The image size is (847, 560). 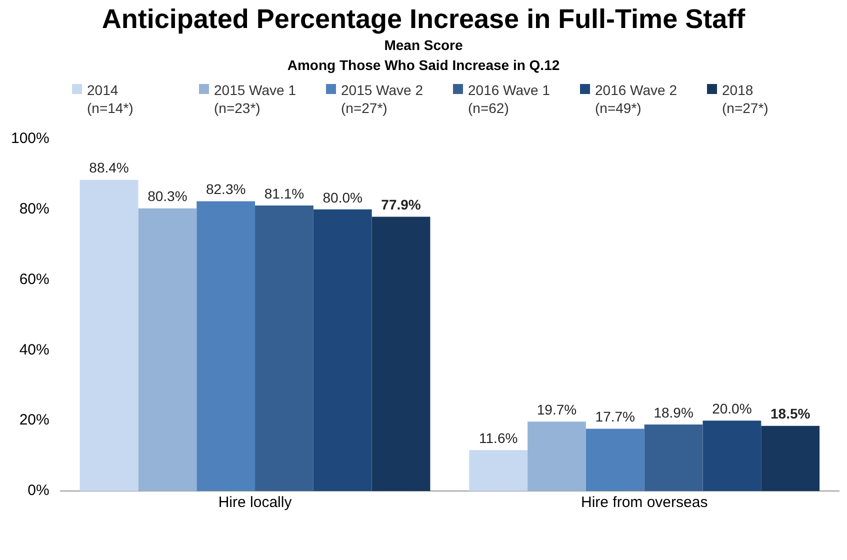 What do you see at coordinates (109, 168) in the screenshot?
I see `text: 88.4%` at bounding box center [109, 168].